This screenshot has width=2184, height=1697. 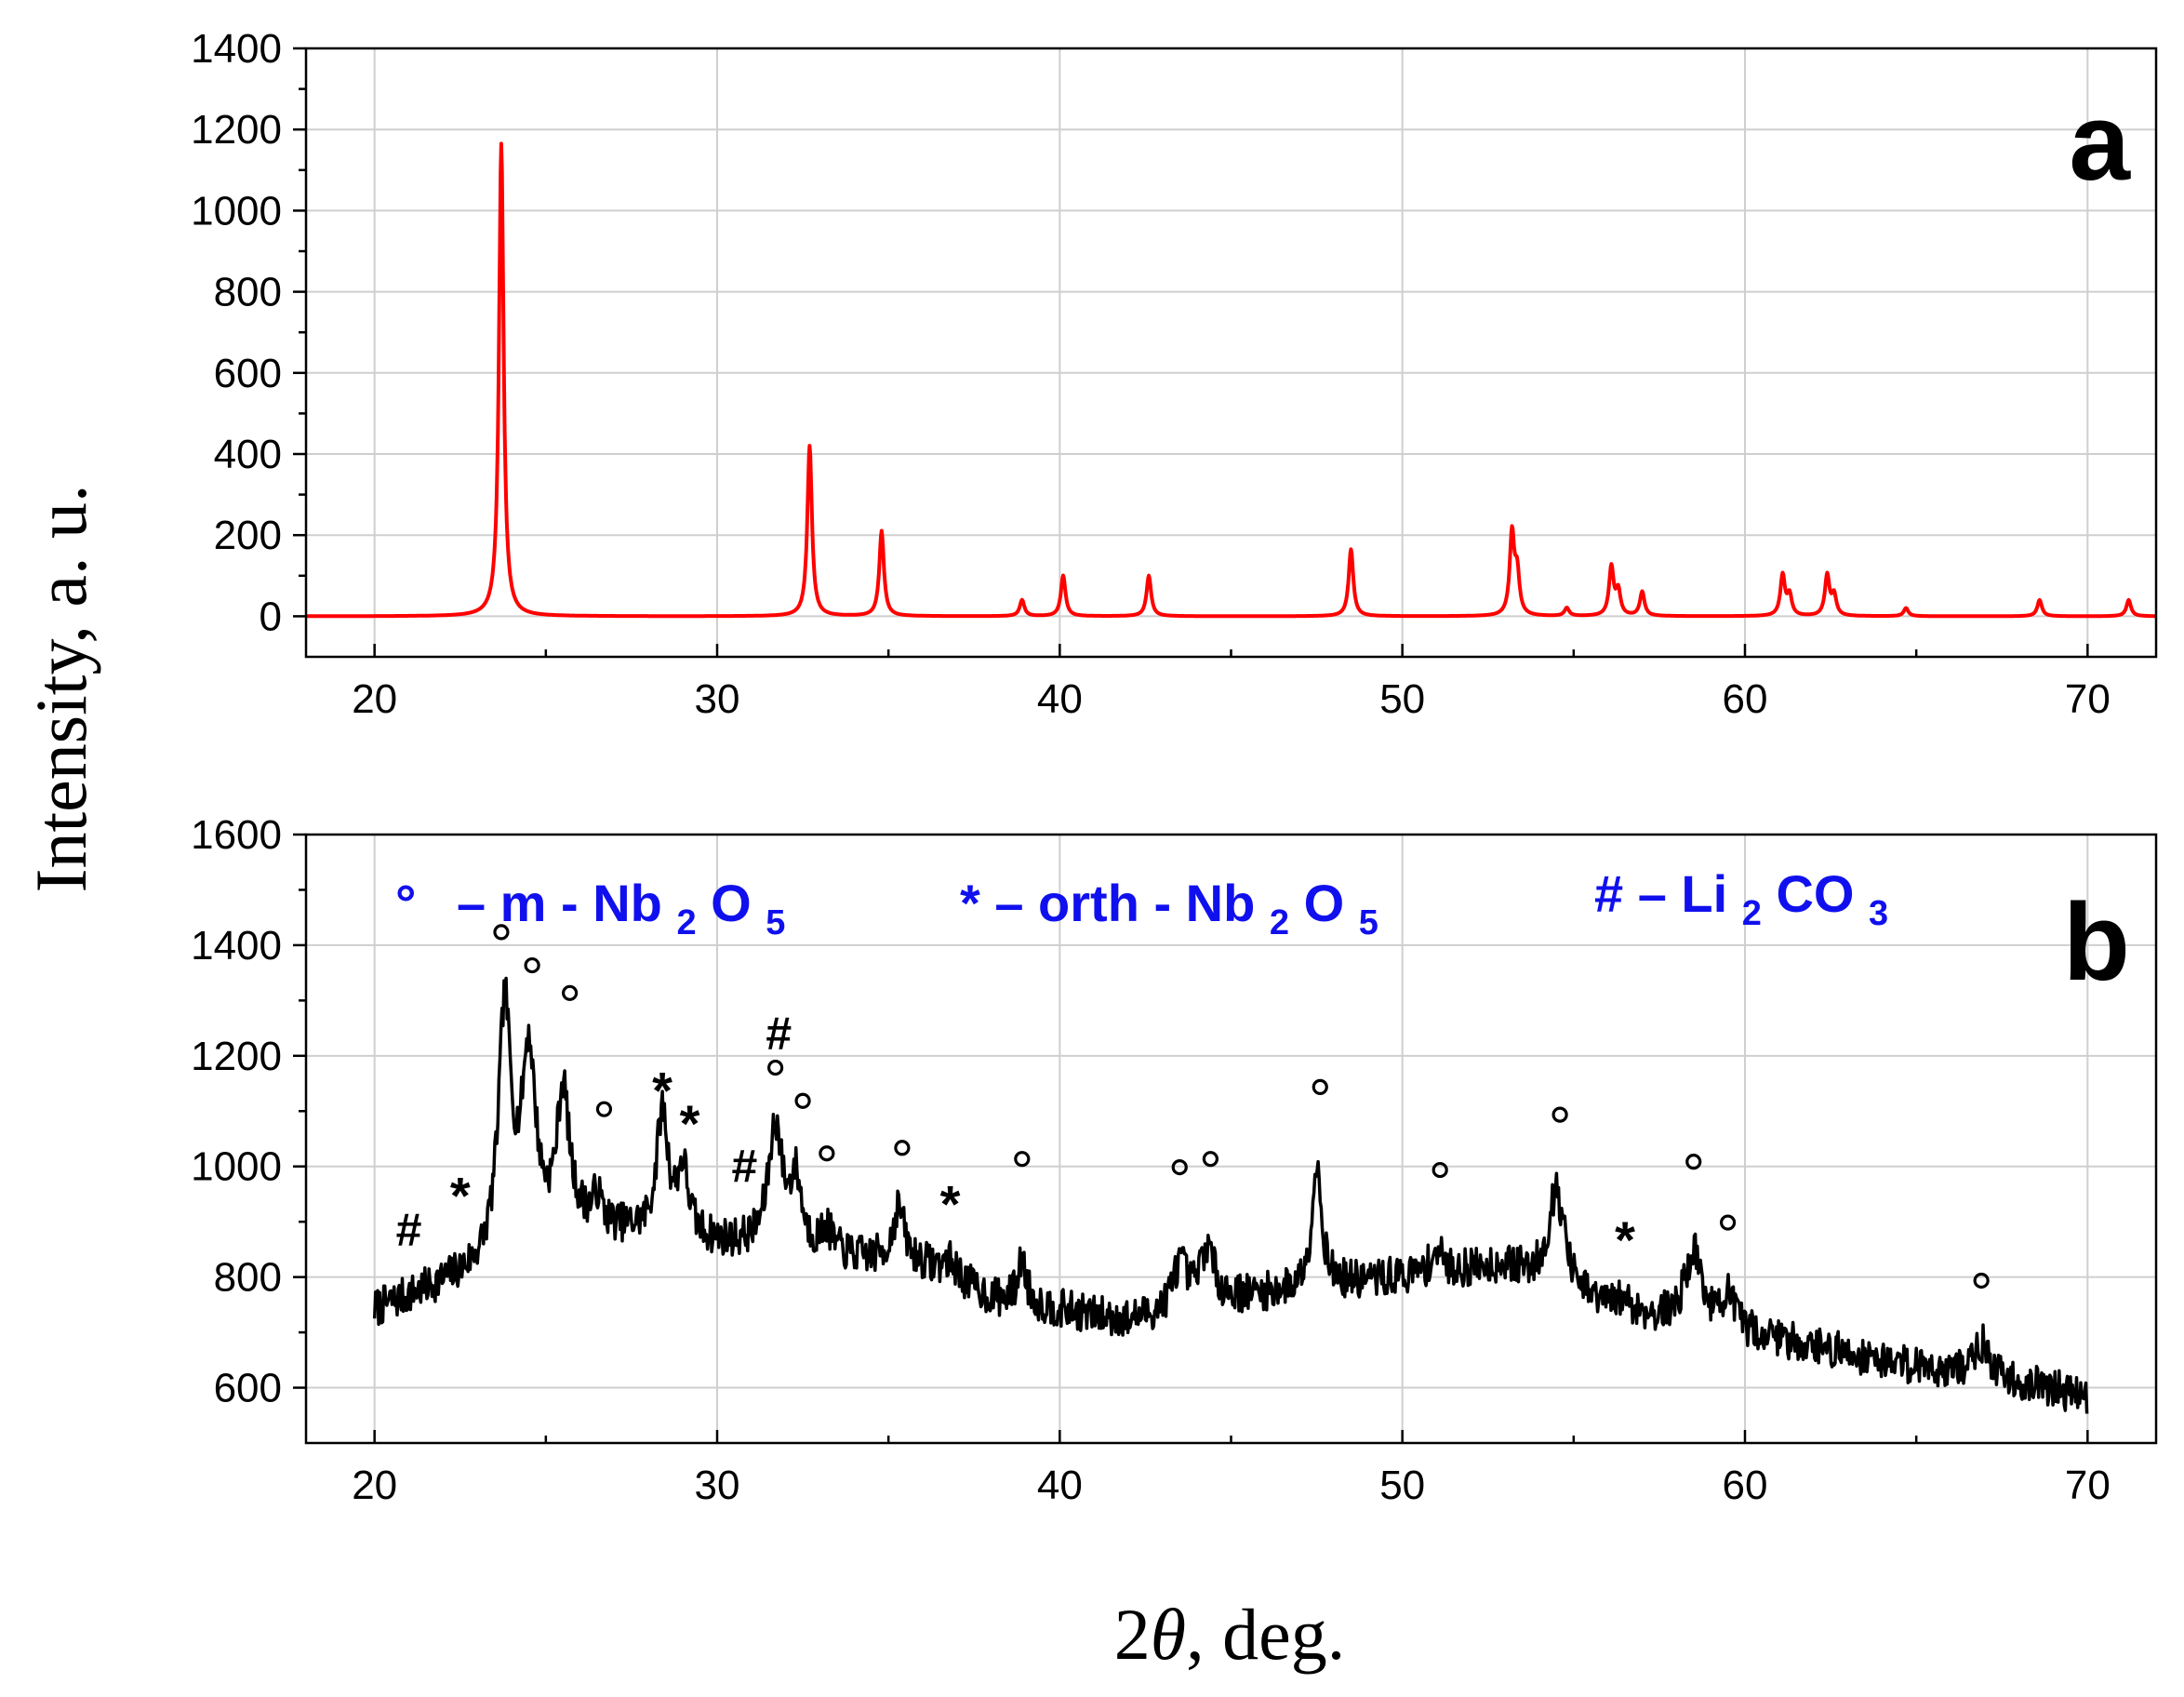 I want to click on panel-b-ytick-label: 1200, so click(x=236, y=1056).